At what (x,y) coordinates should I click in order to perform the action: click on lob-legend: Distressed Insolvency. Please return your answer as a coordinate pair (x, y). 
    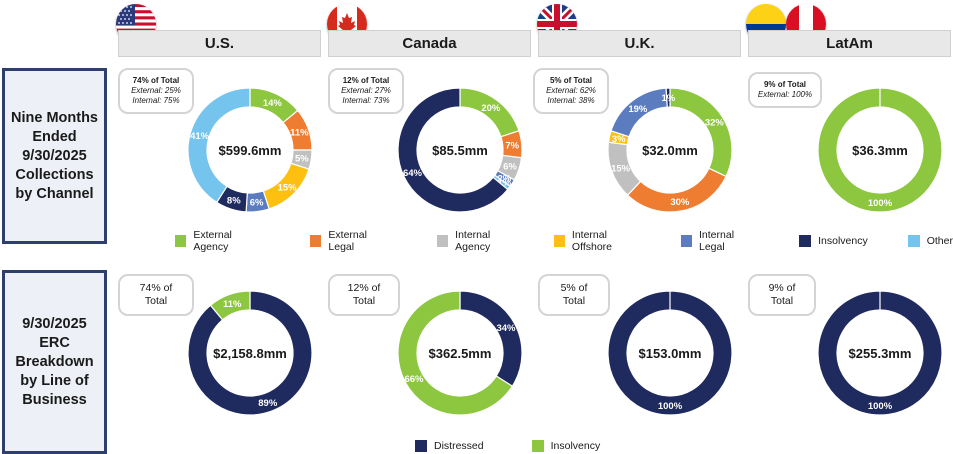
    Looking at the image, I should click on (507, 446).